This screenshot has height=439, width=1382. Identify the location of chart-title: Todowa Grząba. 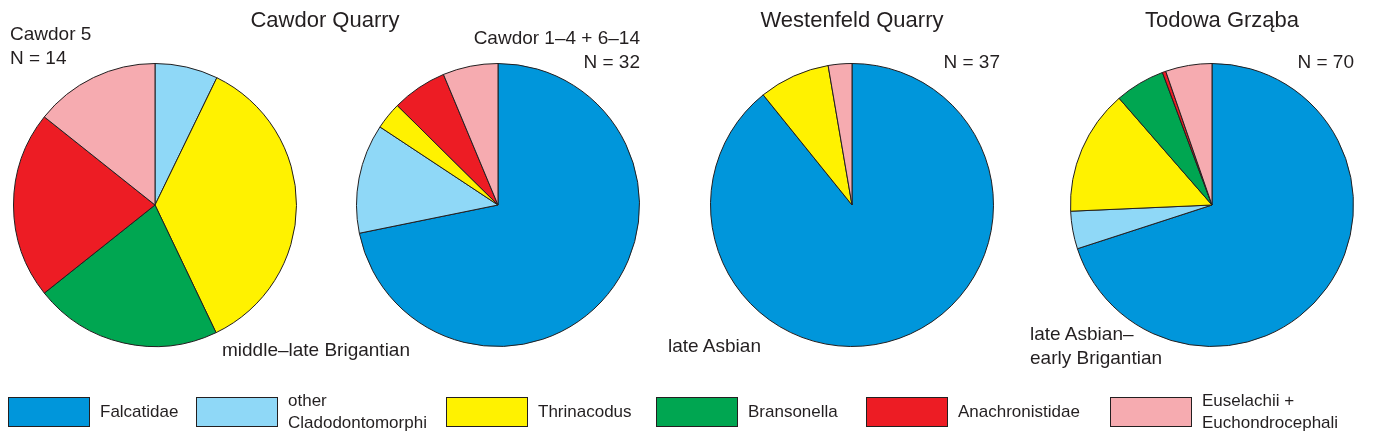
(1222, 19).